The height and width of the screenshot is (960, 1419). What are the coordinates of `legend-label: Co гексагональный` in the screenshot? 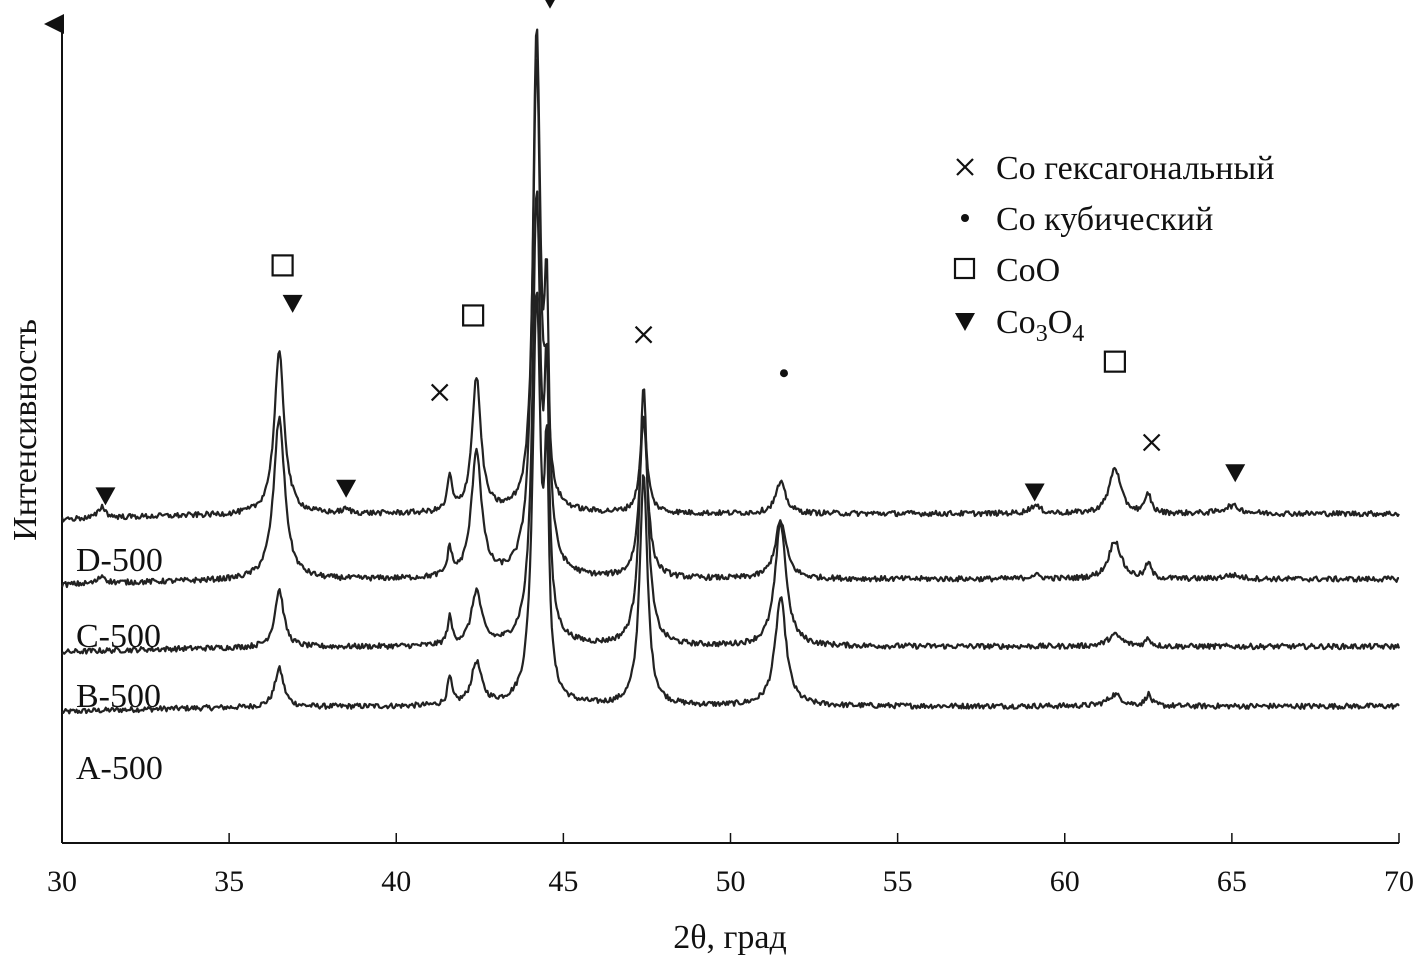 It's located at (1135, 168).